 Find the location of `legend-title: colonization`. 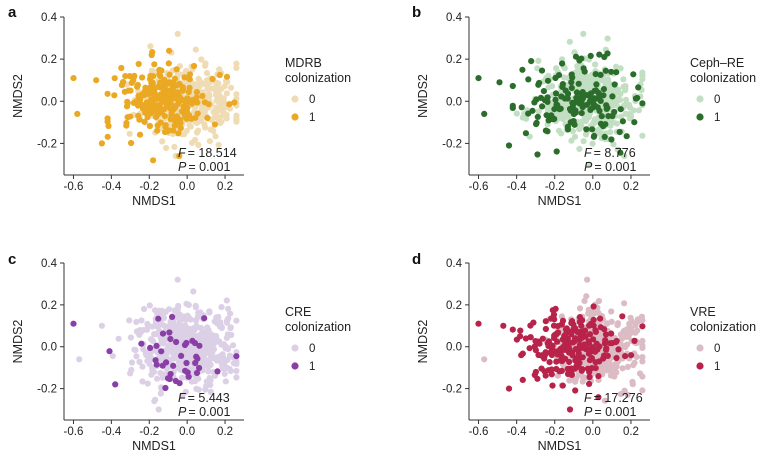

legend-title: colonization is located at coordinates (318, 327).